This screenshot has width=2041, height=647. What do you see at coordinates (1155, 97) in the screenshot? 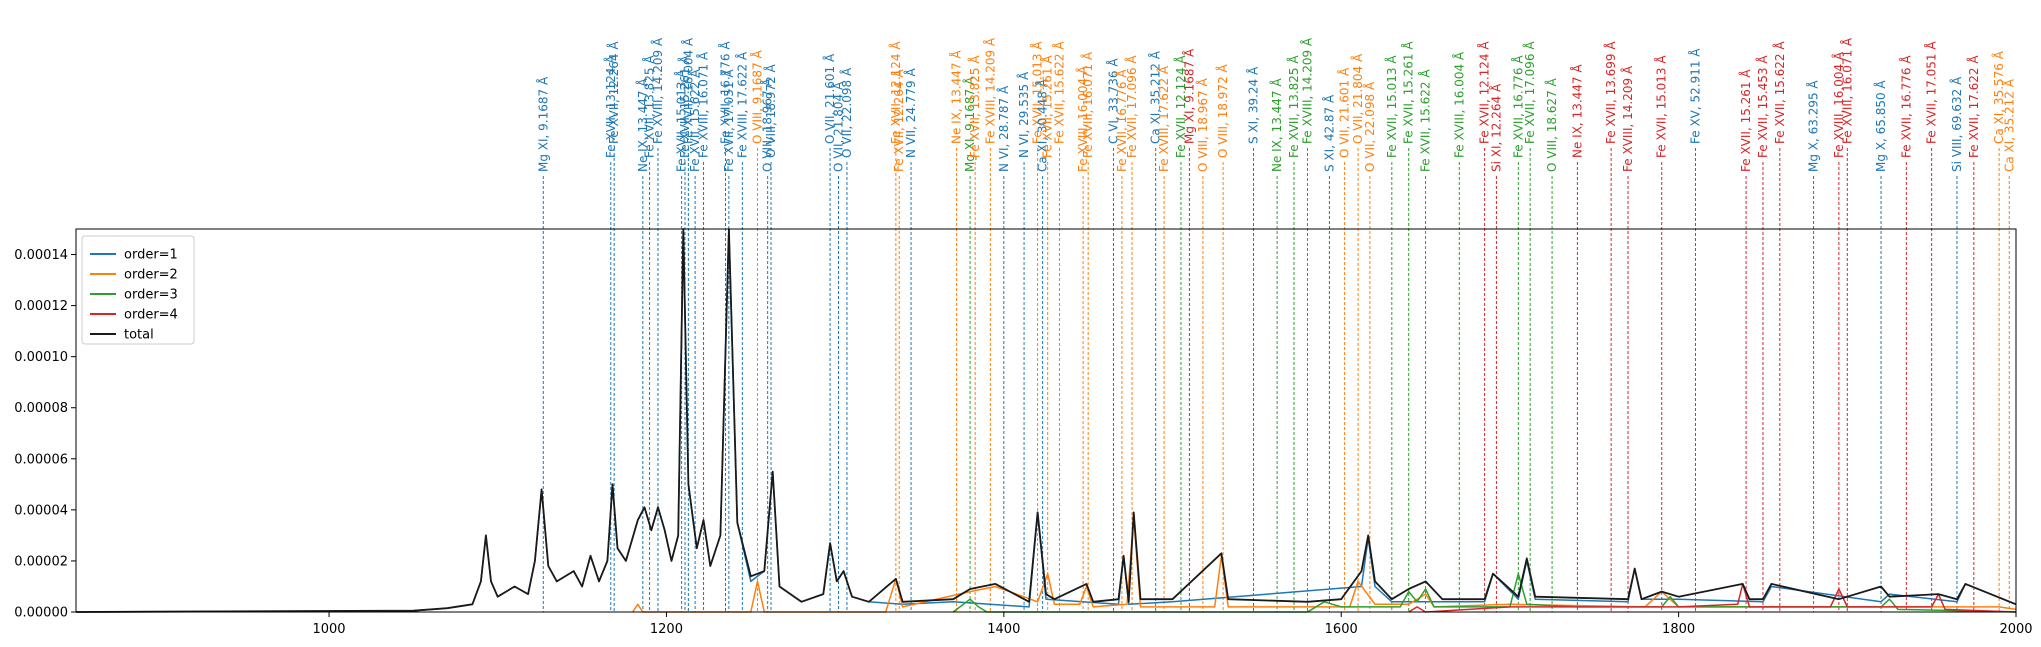
I see `line-marker-label: Ca XI, 35.212 Å` at bounding box center [1155, 97].